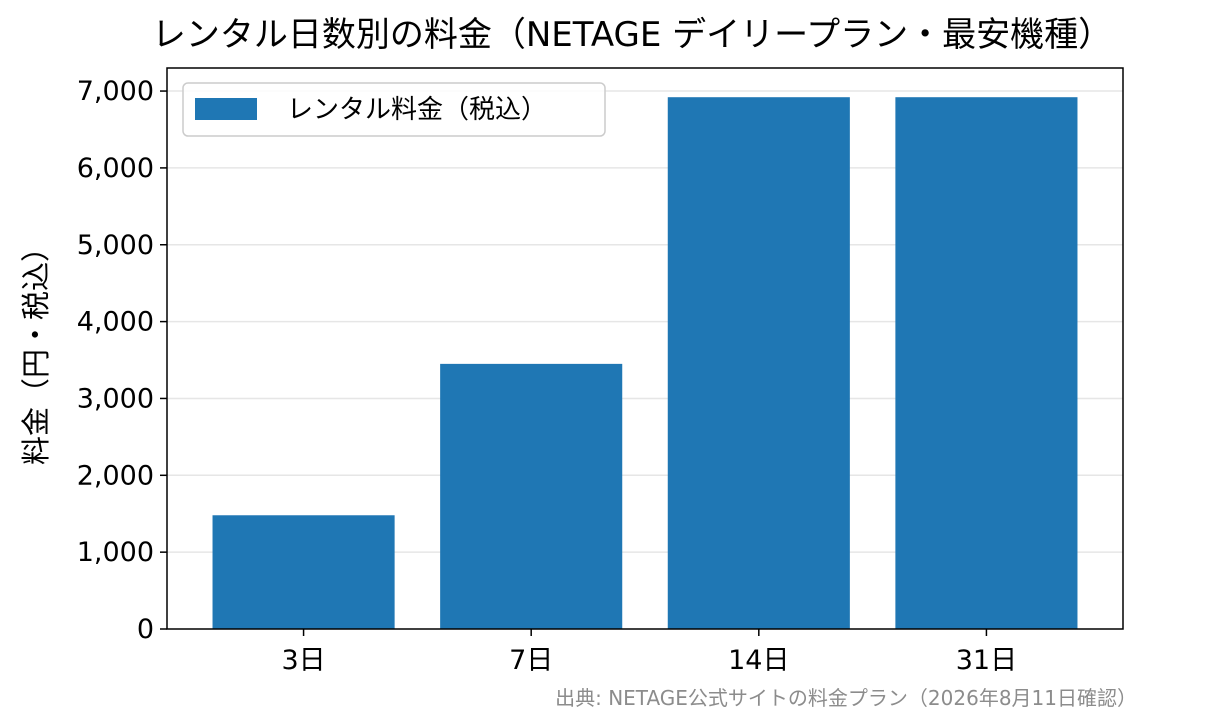 Image resolution: width=1225 pixels, height=725 pixels. I want to click on y-axis-label: 料金（円・税込）, so click(36, 349).